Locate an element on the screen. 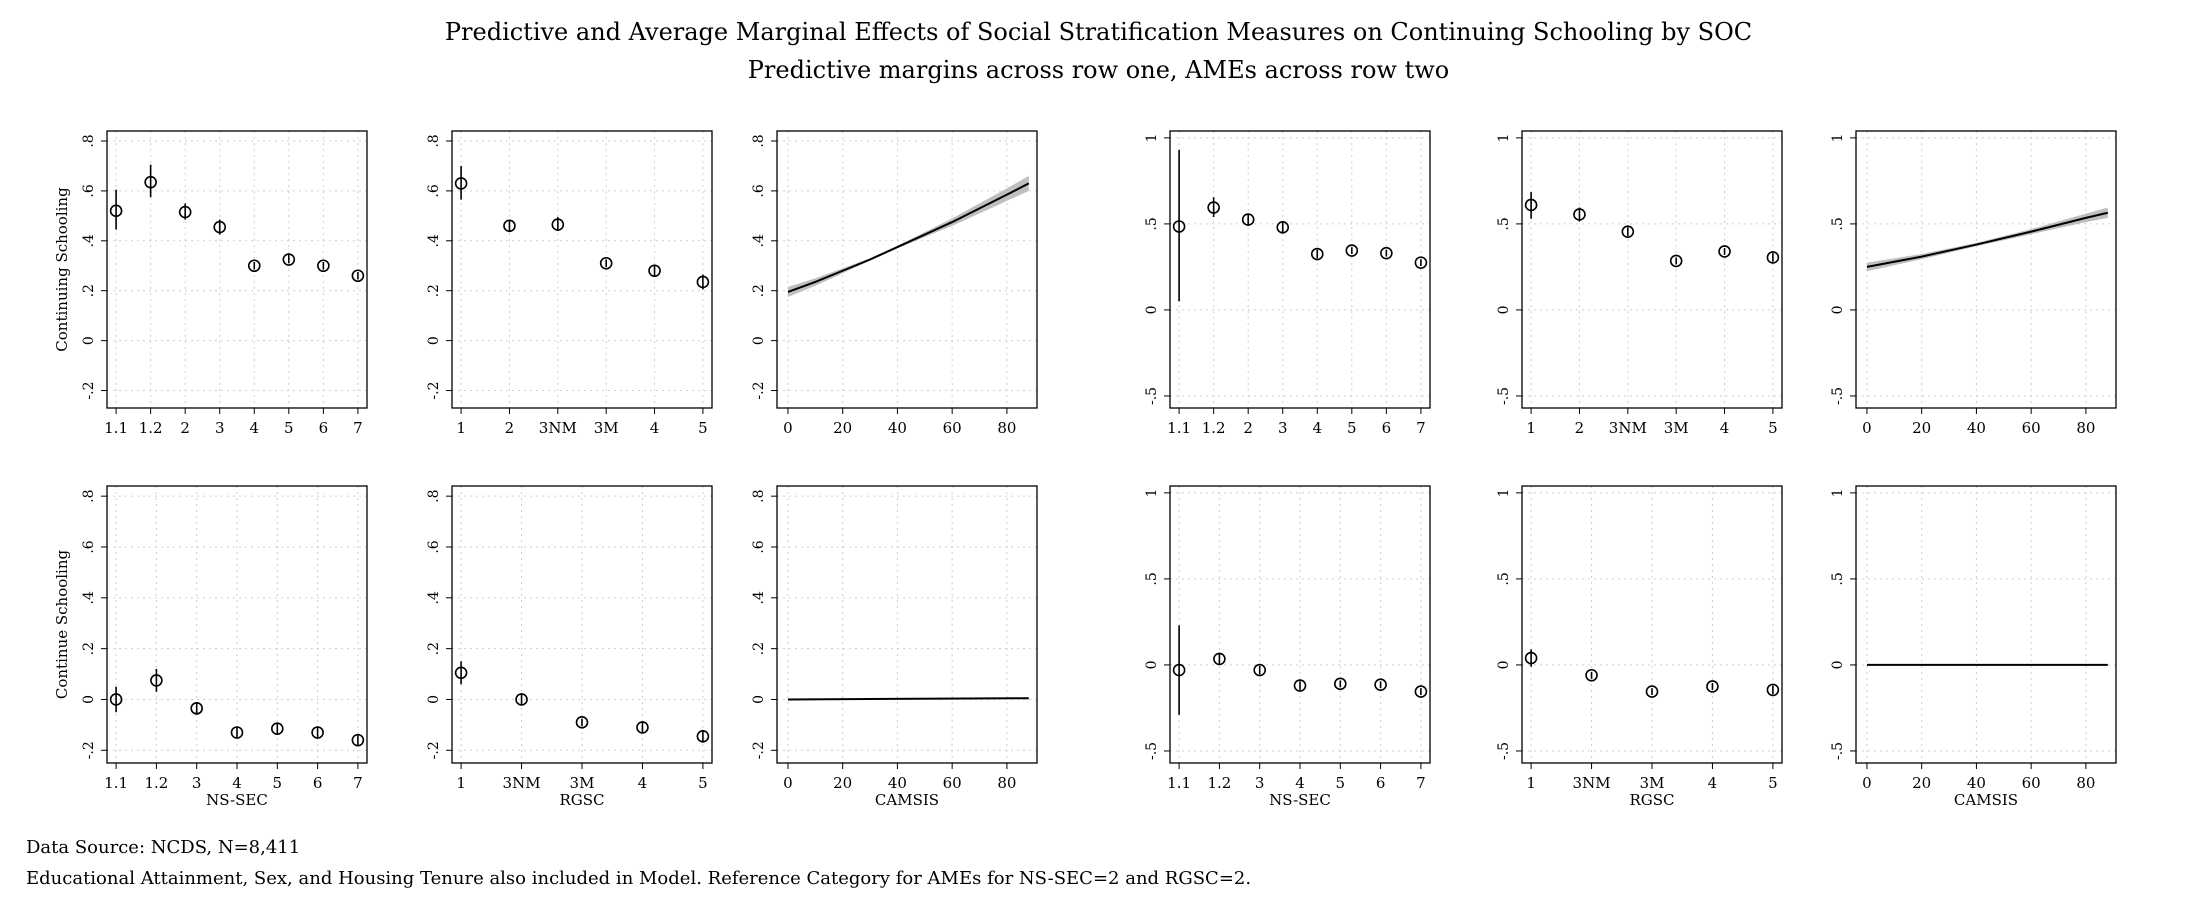  y-axis-label: Continuing Schooling is located at coordinates (62, 269).